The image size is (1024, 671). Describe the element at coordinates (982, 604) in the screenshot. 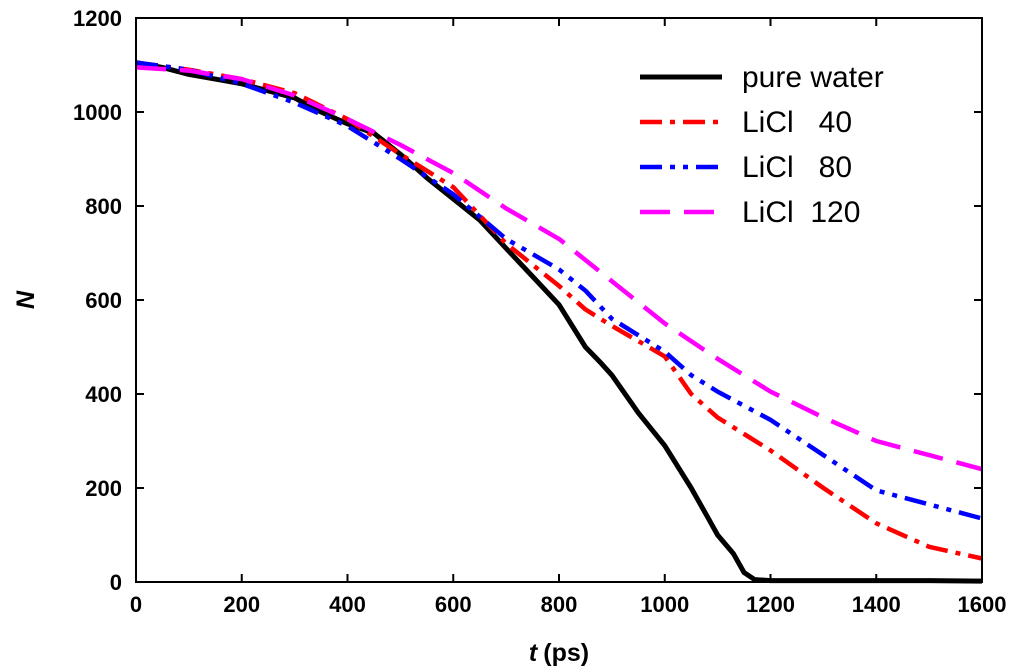

I see `x-tick-label: 1600` at that location.